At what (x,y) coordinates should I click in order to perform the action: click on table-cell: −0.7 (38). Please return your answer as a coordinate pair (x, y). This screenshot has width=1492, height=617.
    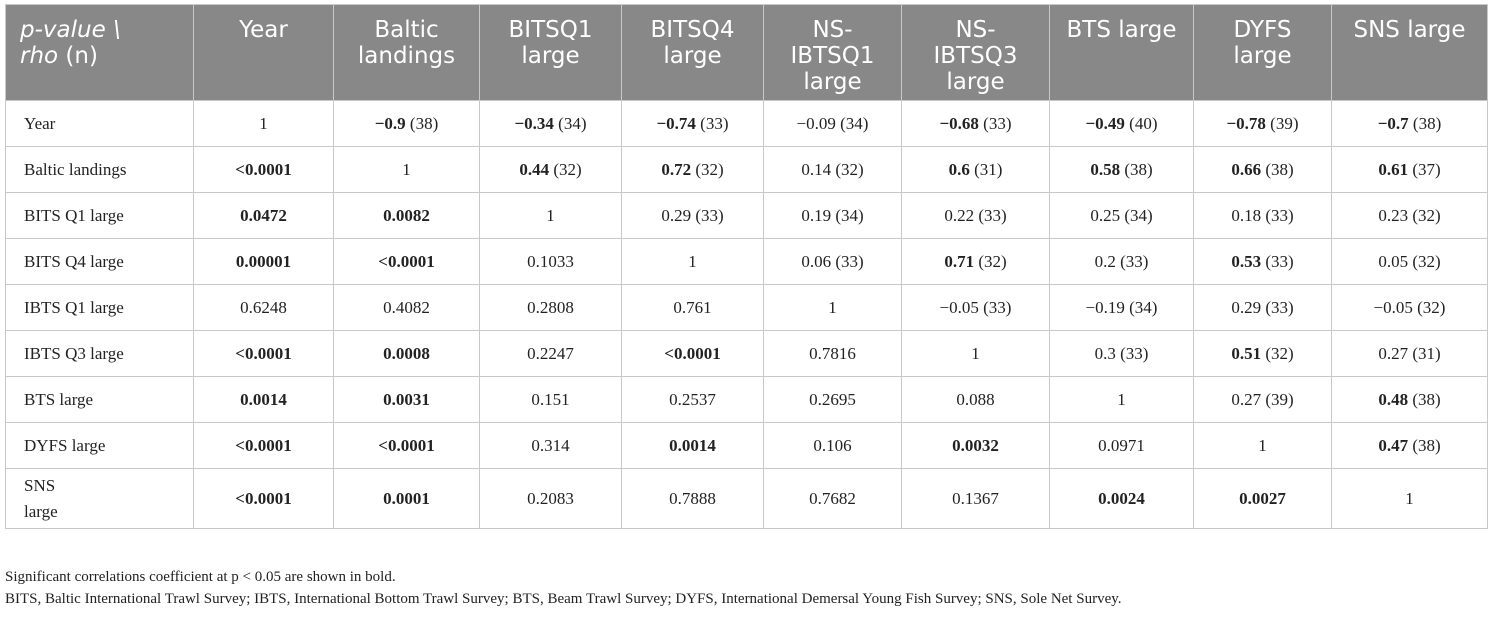
    Looking at the image, I should click on (1409, 123).